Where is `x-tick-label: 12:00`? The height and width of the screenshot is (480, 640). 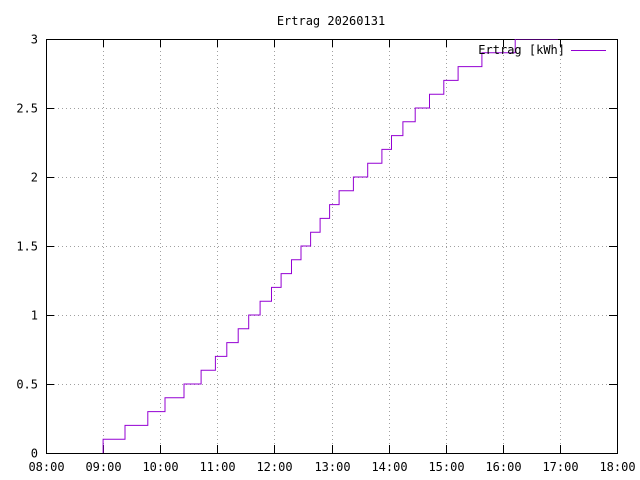 x-tick-label: 12:00 is located at coordinates (274, 467).